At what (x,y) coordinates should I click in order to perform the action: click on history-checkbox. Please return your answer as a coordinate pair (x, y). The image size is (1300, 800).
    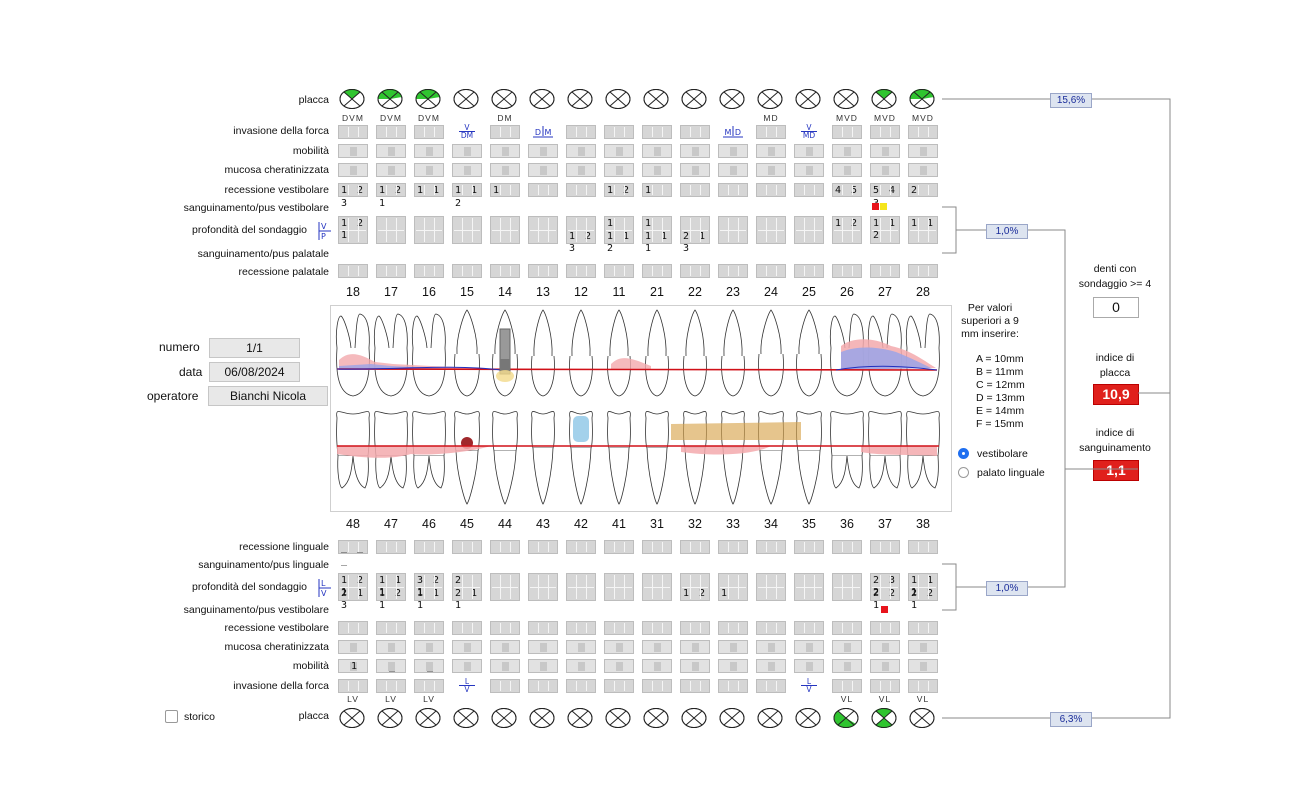
    Looking at the image, I should click on (171, 716).